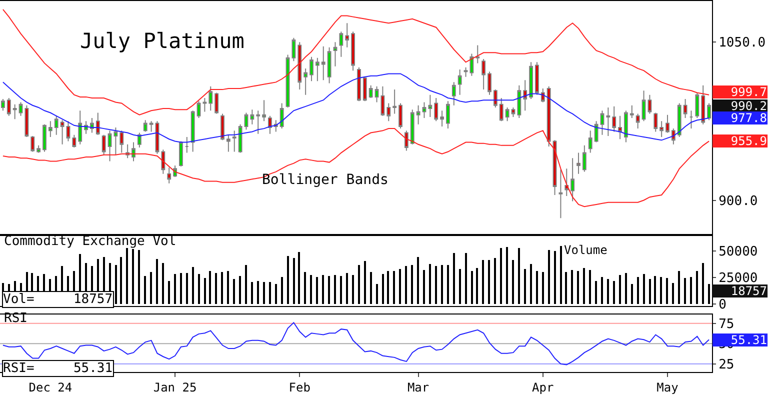  Describe the element at coordinates (738, 278) in the screenshot. I see `y-tick-label: 25000` at that location.